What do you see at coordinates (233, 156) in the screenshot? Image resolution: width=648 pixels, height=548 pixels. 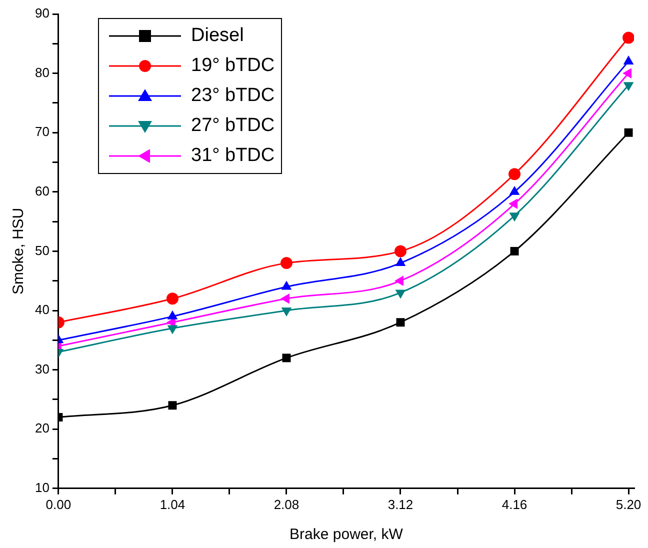 I see `legend-label: 31° bTDC` at bounding box center [233, 156].